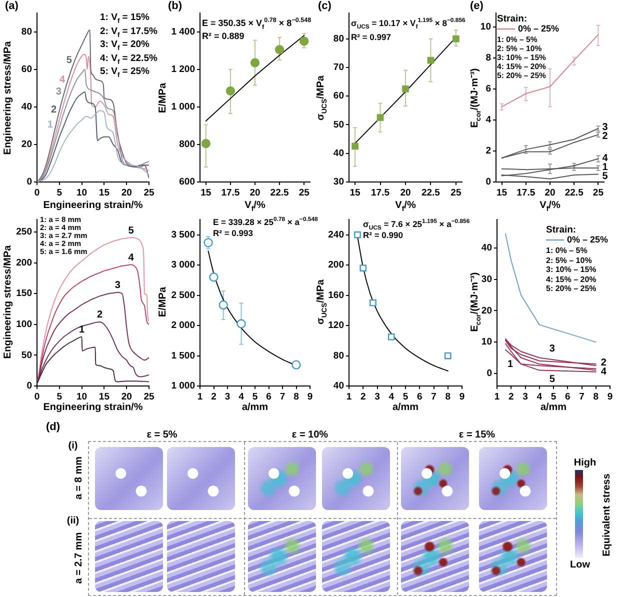 The height and width of the screenshot is (597, 617). What do you see at coordinates (187, 144) in the screenshot?
I see `y-tick-label: 800` at bounding box center [187, 144].